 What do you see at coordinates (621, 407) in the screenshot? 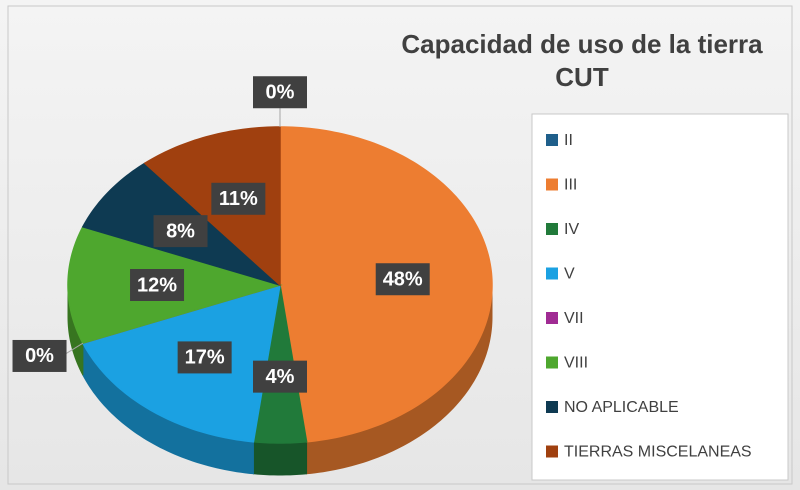
I see `legend-label: NO APLICABLE` at bounding box center [621, 407].